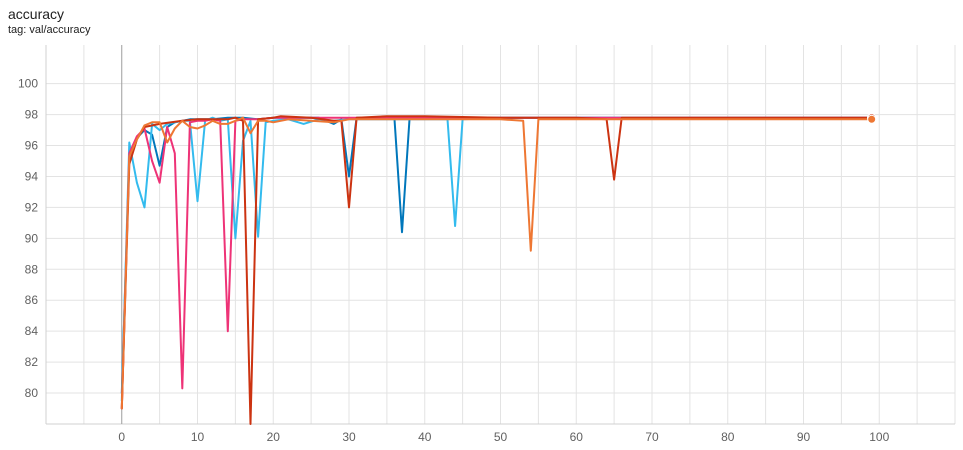  Describe the element at coordinates (198, 437) in the screenshot. I see `x-tick-label: 10` at that location.